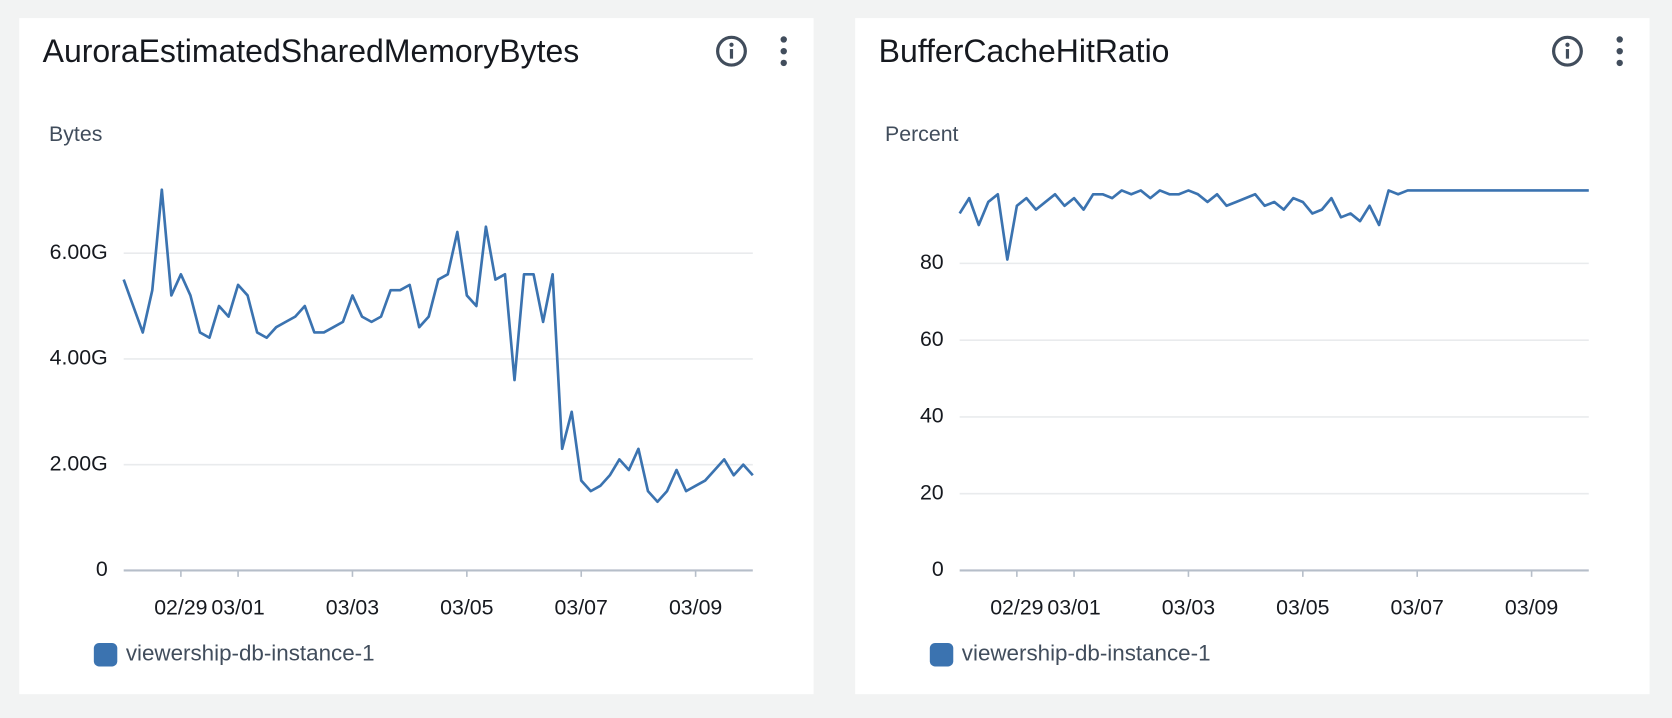  What do you see at coordinates (1273, 225) in the screenshot?
I see `series-line` at bounding box center [1273, 225].